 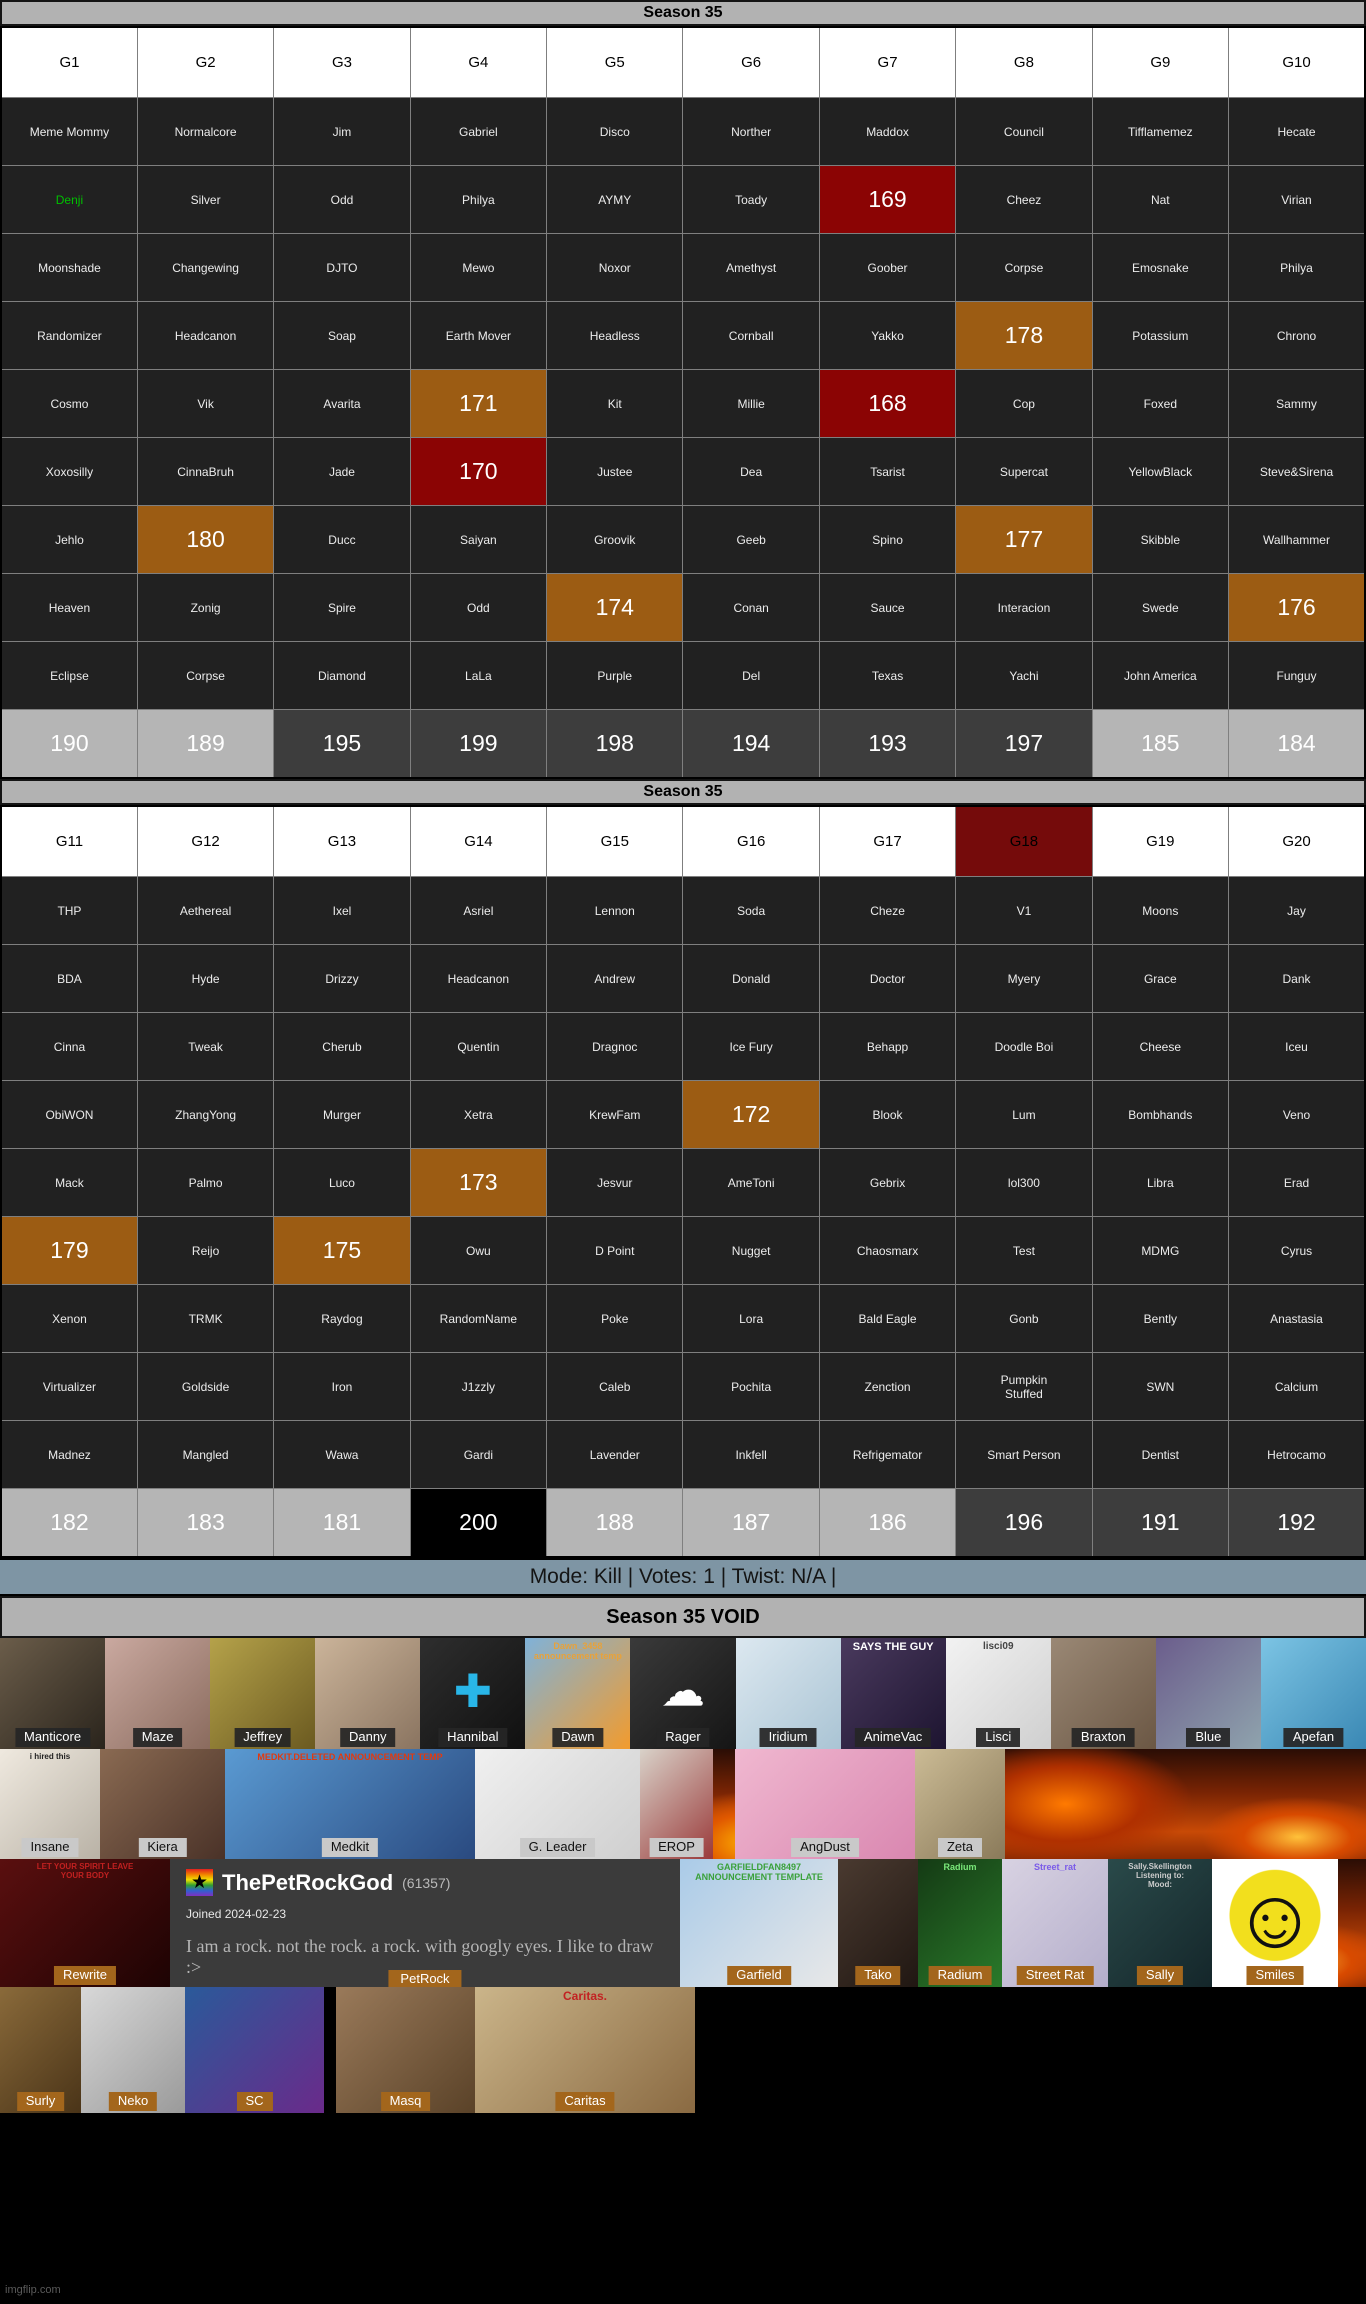 What do you see at coordinates (69, 1182) in the screenshot?
I see `player-cell: Mack` at bounding box center [69, 1182].